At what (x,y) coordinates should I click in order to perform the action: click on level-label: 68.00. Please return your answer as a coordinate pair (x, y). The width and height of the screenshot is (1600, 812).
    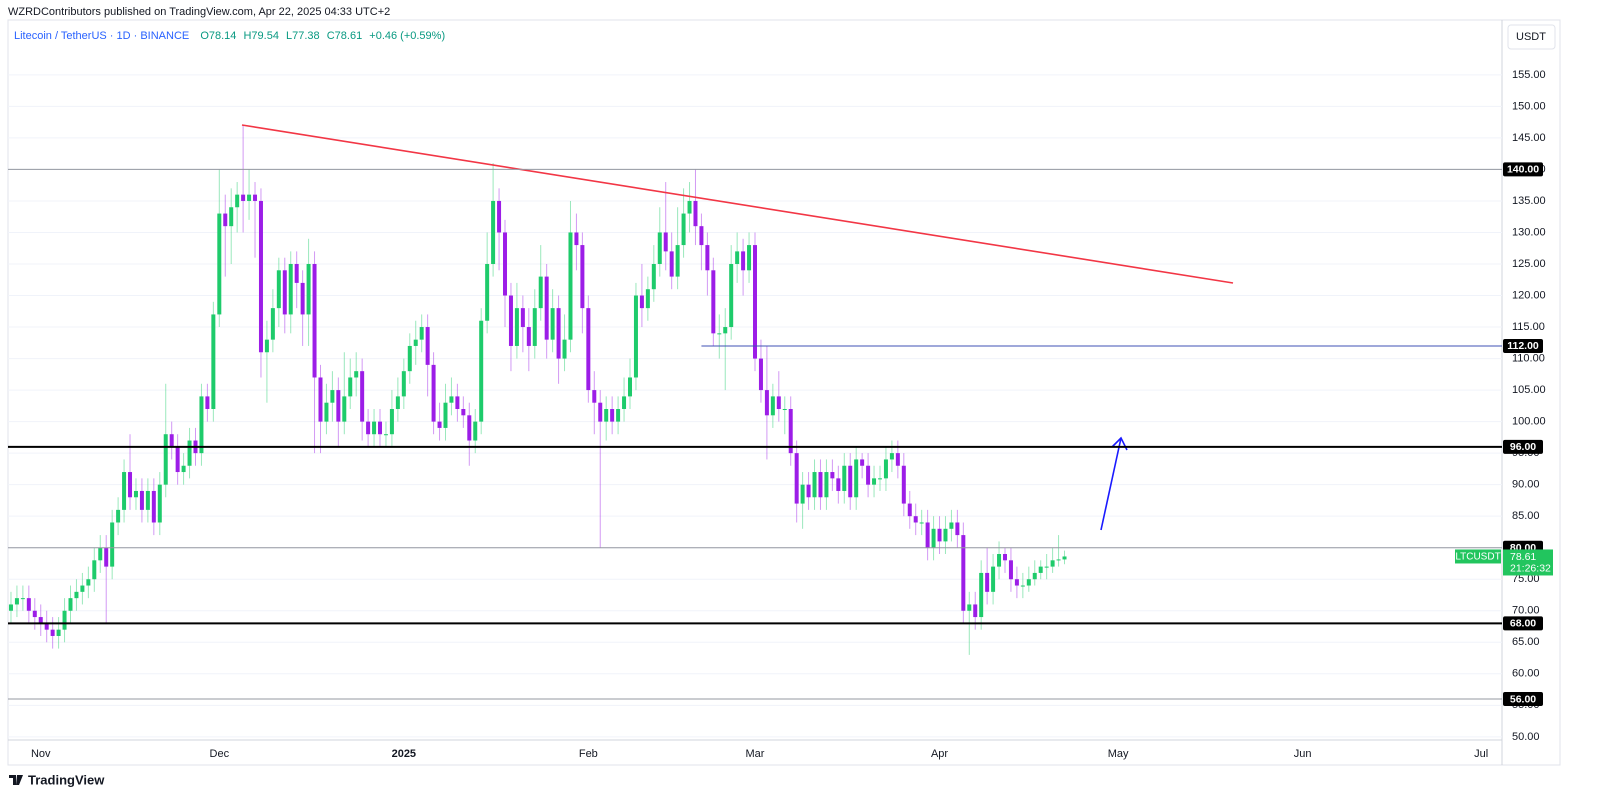
    Looking at the image, I should click on (1523, 624).